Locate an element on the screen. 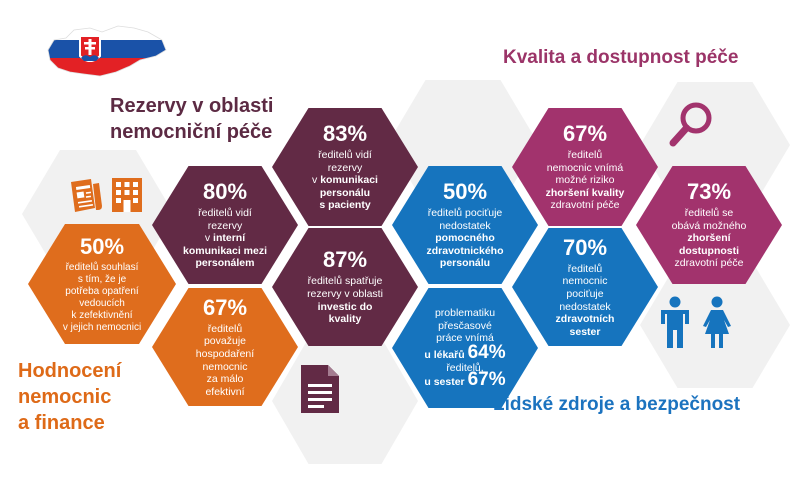 This screenshot has height=486, width=800. slovakia-map-icon is located at coordinates (107, 51).